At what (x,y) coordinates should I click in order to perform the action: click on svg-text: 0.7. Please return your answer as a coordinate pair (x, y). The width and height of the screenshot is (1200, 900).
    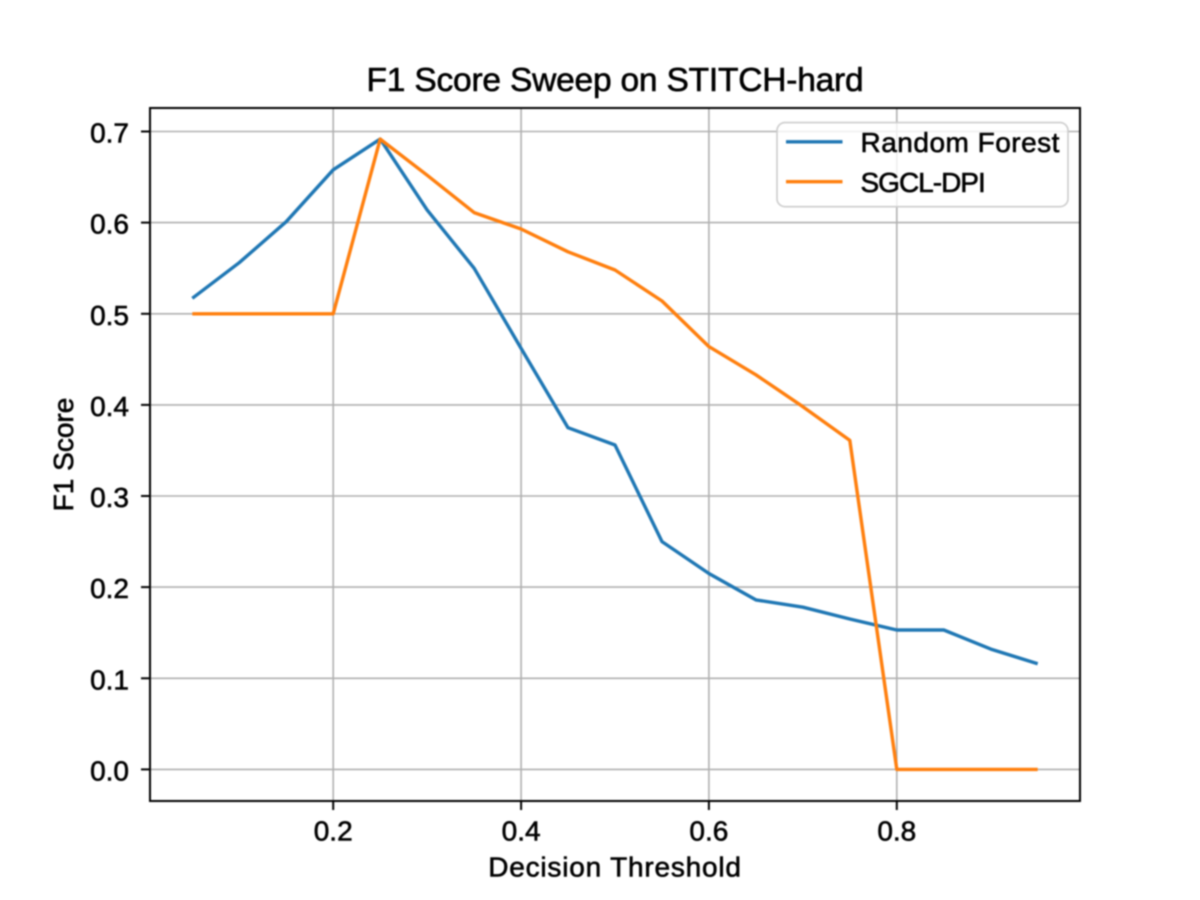
    Looking at the image, I should click on (109, 133).